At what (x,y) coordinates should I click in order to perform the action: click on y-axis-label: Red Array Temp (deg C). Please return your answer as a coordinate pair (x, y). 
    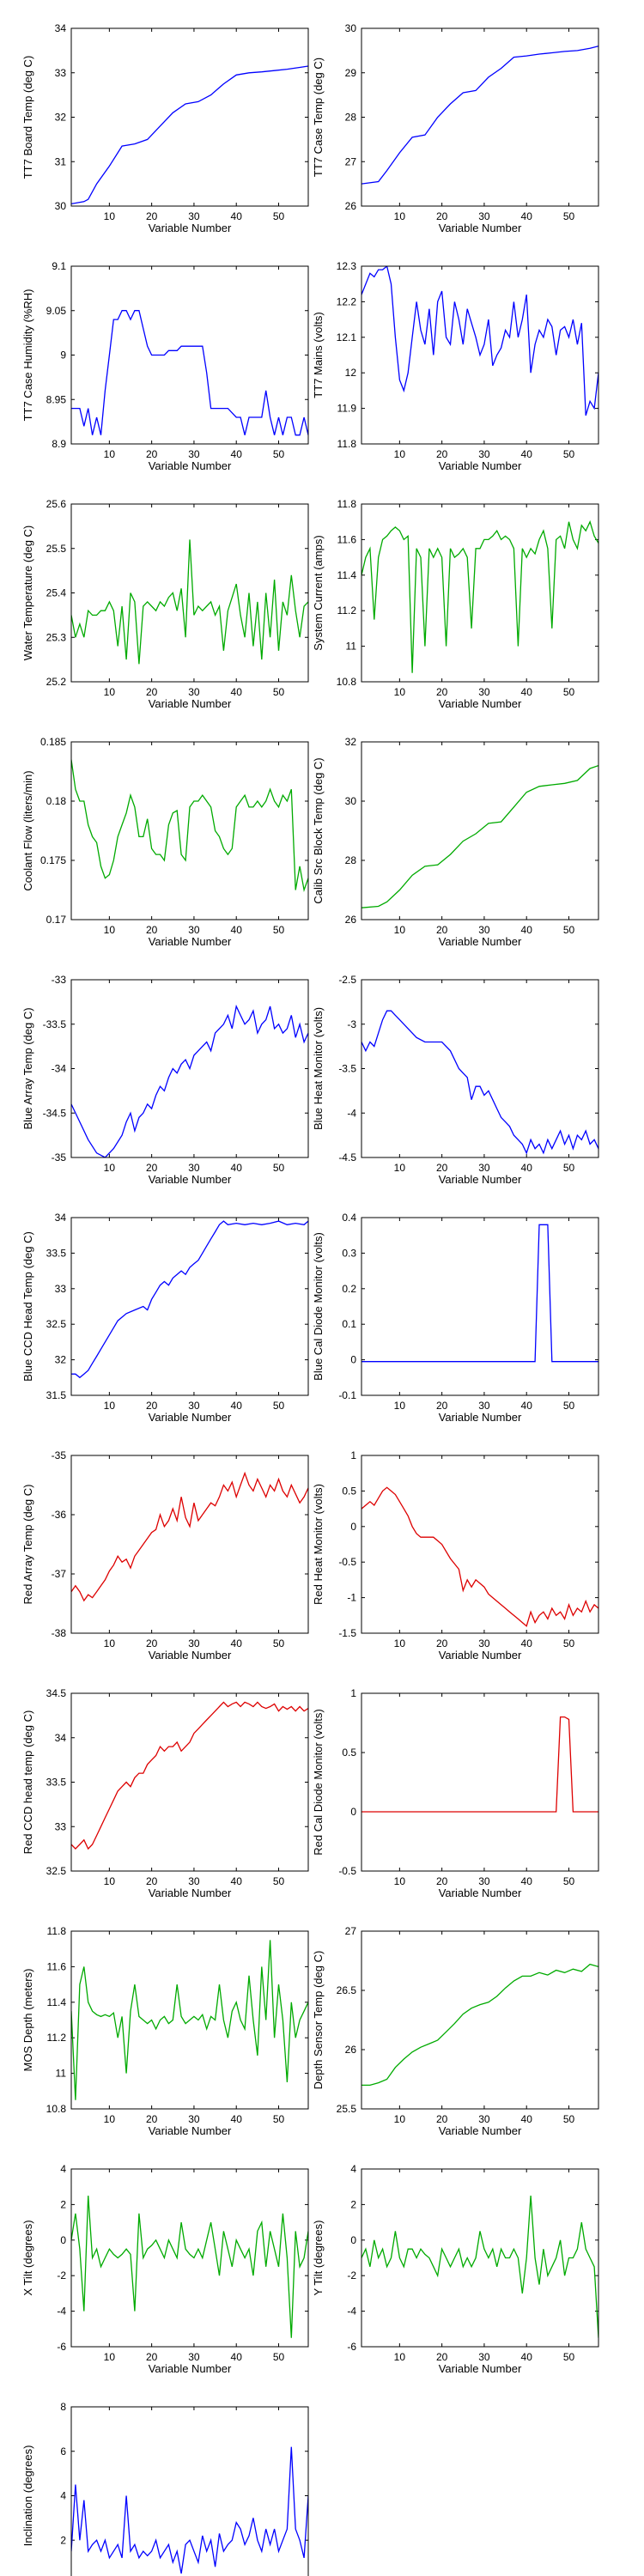
    Looking at the image, I should click on (28, 1545).